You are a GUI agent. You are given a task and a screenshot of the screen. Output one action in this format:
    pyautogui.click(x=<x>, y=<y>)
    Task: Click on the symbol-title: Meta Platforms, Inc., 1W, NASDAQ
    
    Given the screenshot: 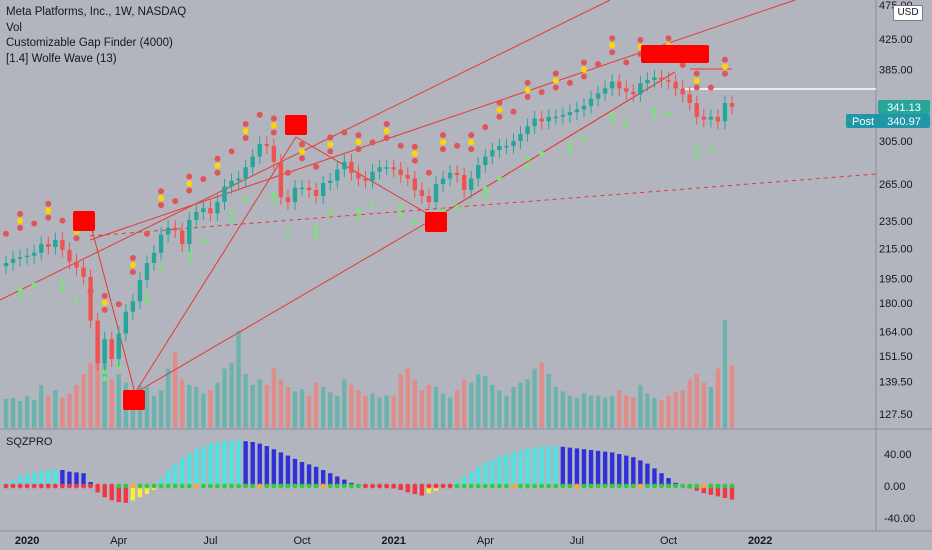 What is the action you would take?
    pyautogui.click(x=96, y=12)
    